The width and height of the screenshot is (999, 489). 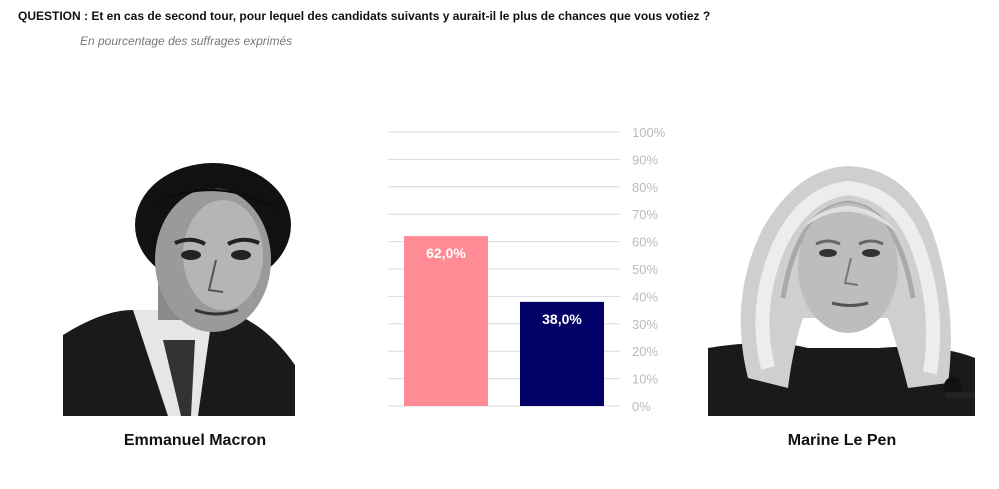 I want to click on y-axis-ticks: 0% 10% 20% 30% 40% 50% 60% 70% 80% 90% 100%, so click(x=649, y=269).